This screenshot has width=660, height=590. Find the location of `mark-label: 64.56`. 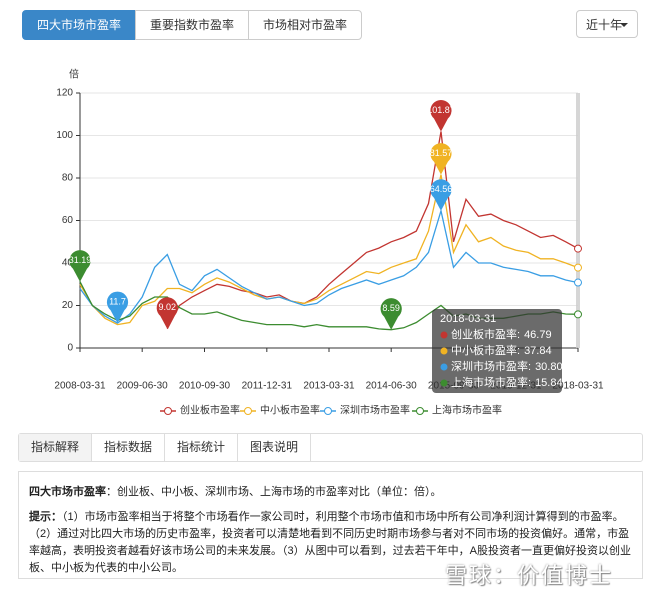

mark-label: 64.56 is located at coordinates (441, 189).